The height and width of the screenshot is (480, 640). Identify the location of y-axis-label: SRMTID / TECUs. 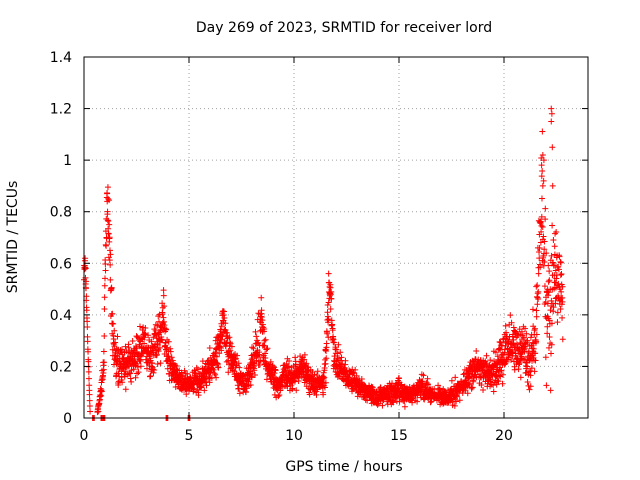
(13, 237).